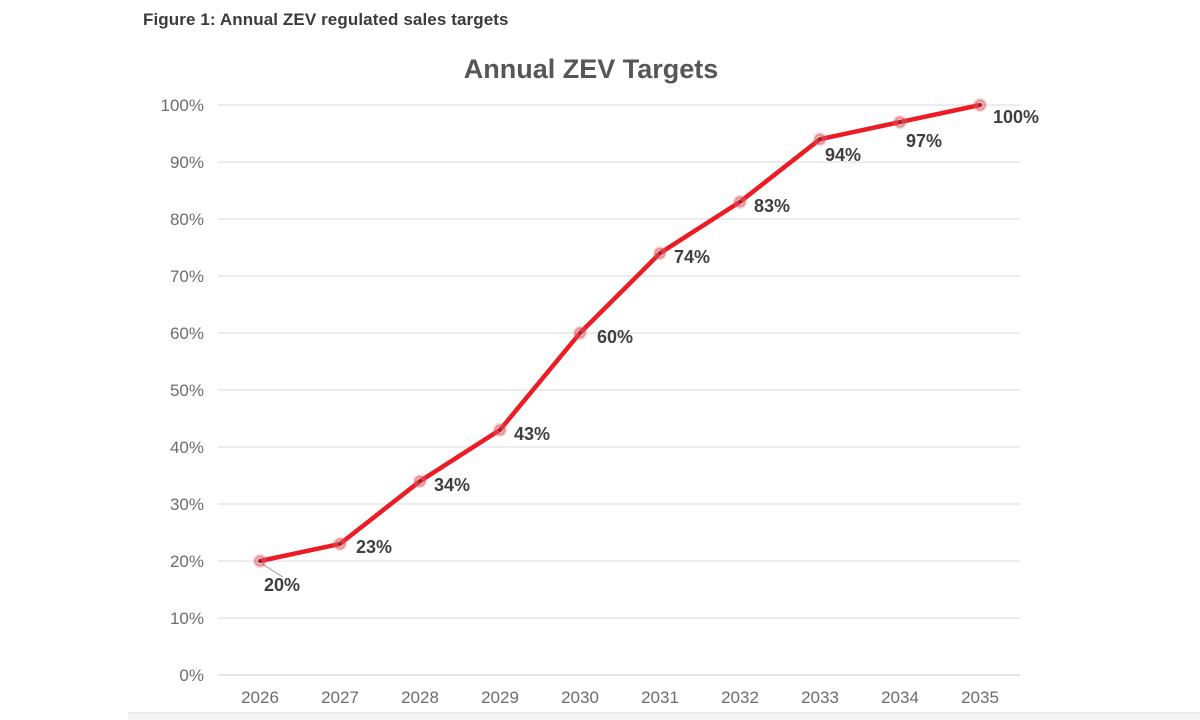 This screenshot has height=720, width=1200. I want to click on y-tick-label: 50%, so click(187, 390).